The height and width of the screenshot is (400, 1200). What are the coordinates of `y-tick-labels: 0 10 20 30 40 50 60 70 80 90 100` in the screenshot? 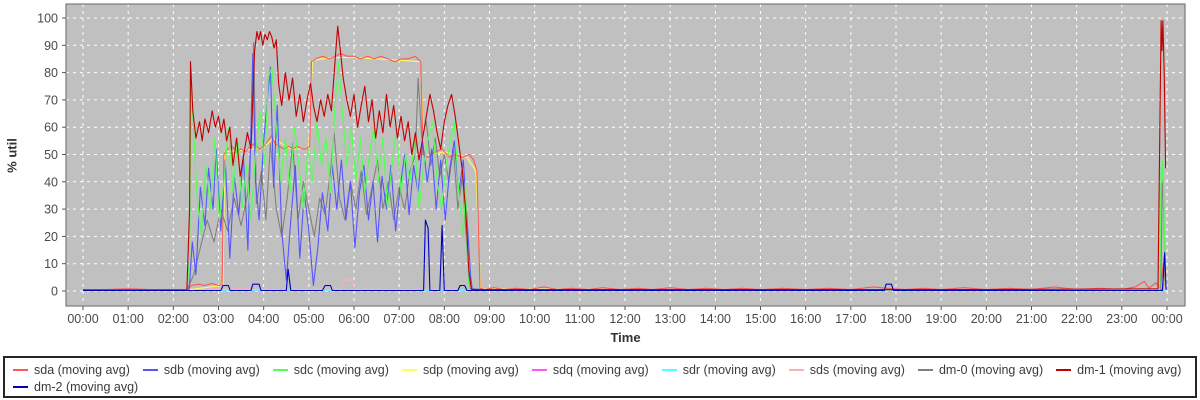 It's located at (47, 155).